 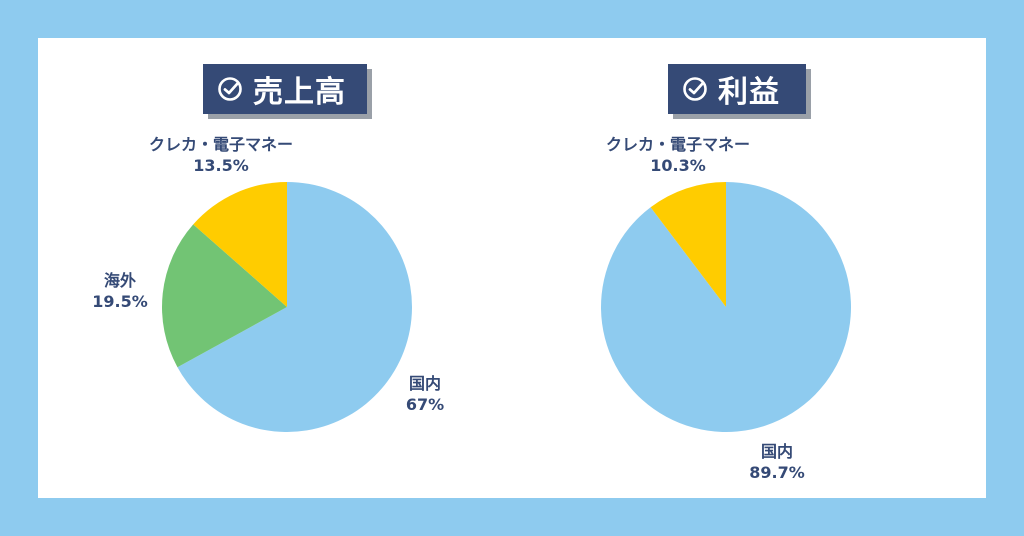 I want to click on pie-slice-overseas, so click(x=224, y=296).